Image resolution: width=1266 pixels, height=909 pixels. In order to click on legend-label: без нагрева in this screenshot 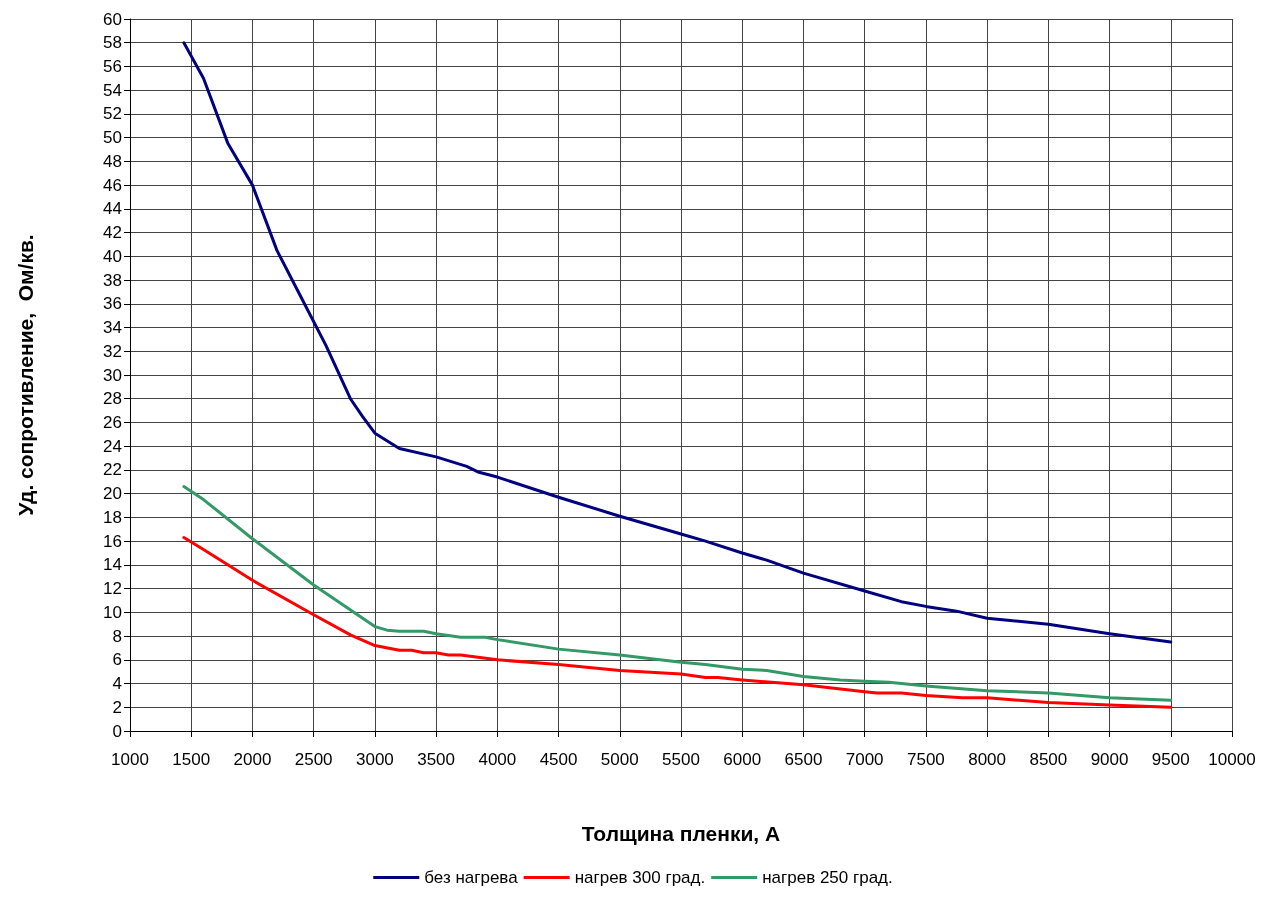, I will do `click(471, 877)`.